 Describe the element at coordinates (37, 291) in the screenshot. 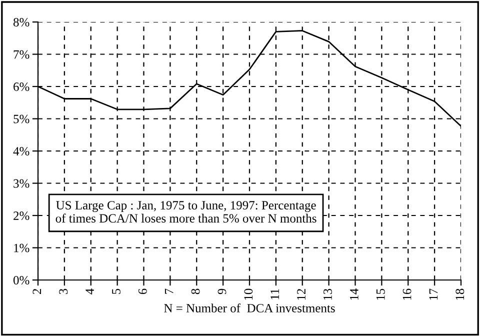

I see `x-tick-label: 2` at that location.